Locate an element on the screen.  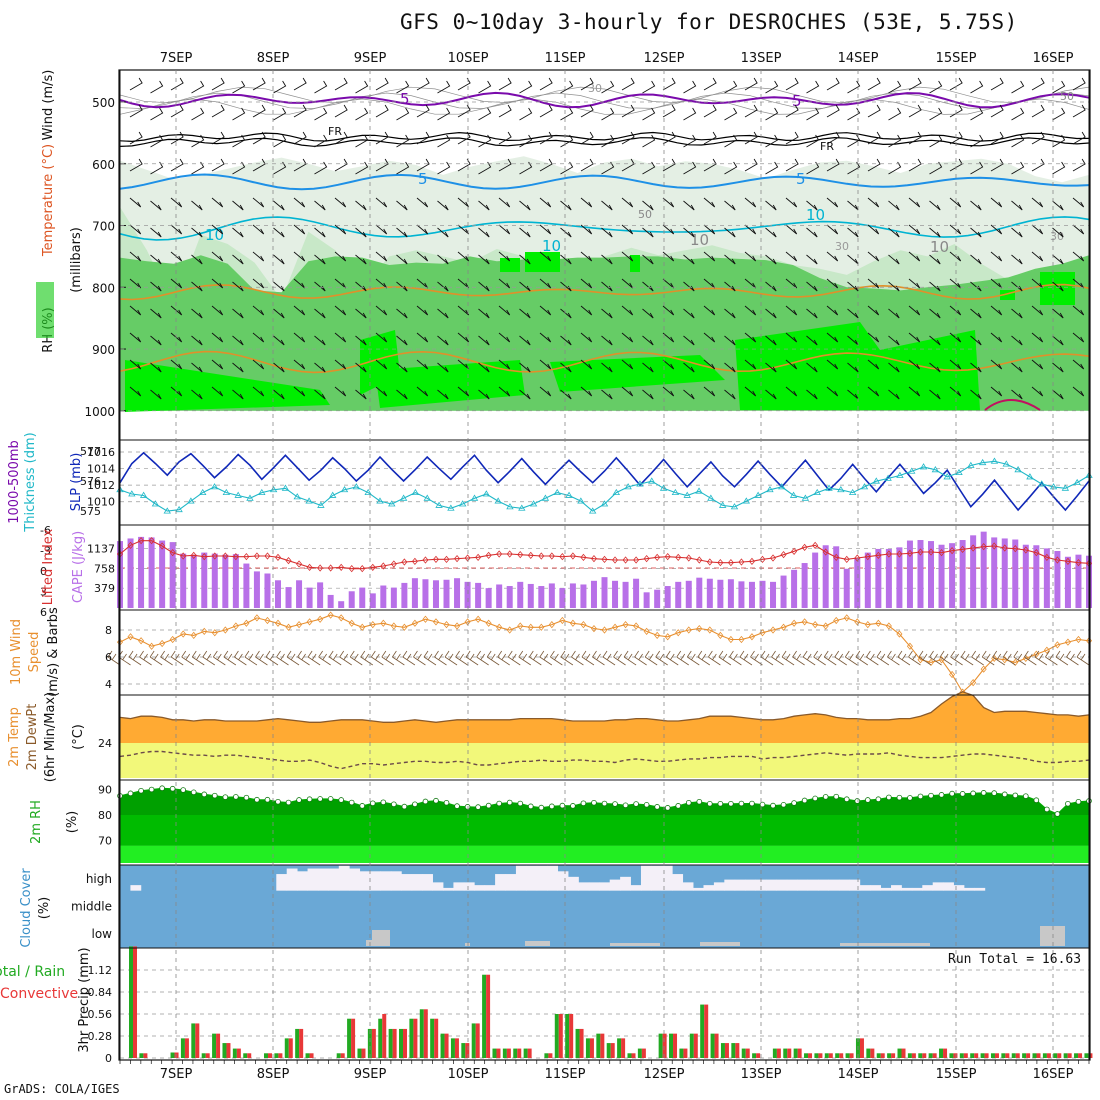
precip-total-label: Total / Rain is located at coordinates (32, 972).